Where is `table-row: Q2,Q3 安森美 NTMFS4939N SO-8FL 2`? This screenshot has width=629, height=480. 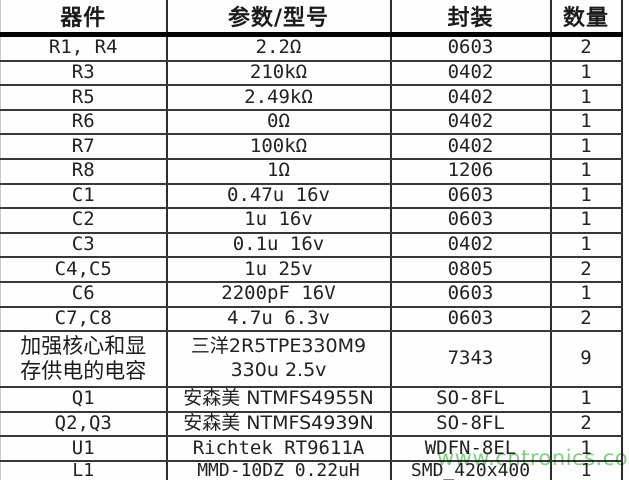
table-row: Q2,Q3 安森美 NTMFS4939N SO-8FL 2 is located at coordinates (311, 424).